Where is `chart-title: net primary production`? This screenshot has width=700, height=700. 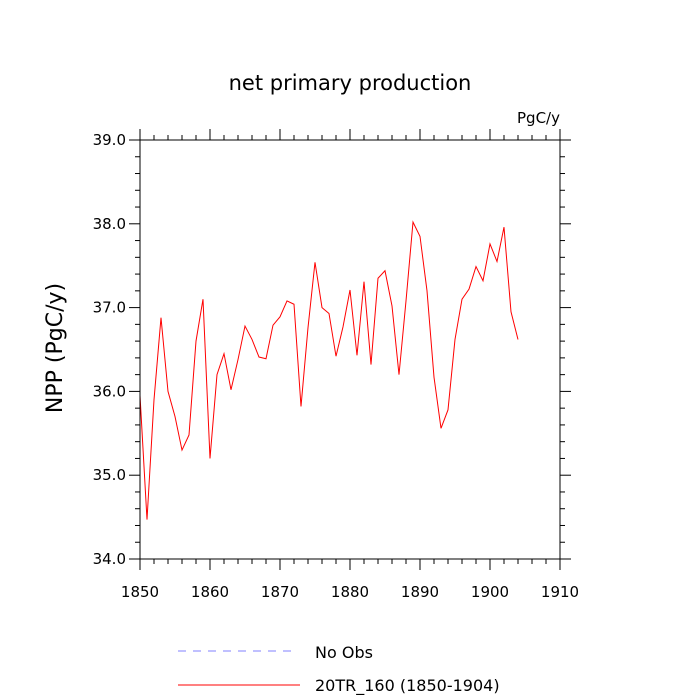
chart-title: net primary production is located at coordinates (350, 83).